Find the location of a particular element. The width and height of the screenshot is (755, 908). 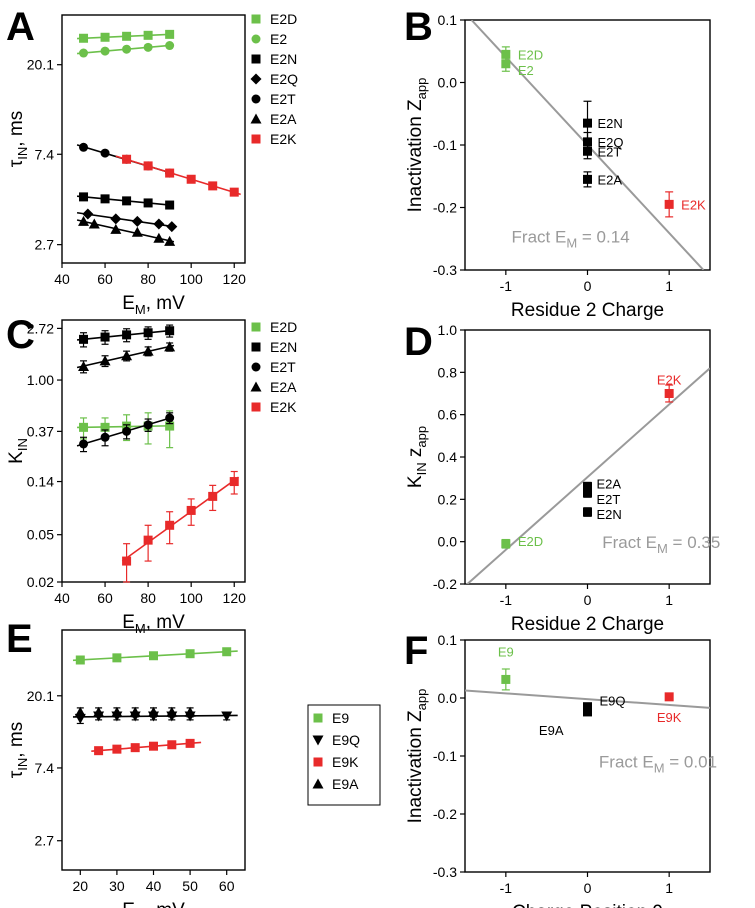

y-tick-label: 0.37 is located at coordinates (40, 431).